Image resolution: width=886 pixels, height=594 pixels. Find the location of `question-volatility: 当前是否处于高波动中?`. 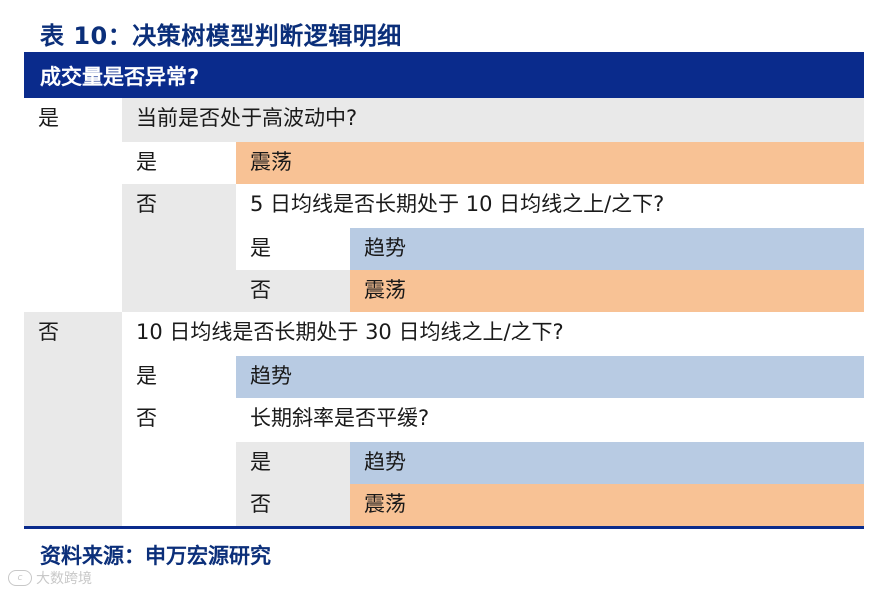

question-volatility: 当前是否处于高波动中? is located at coordinates (493, 120).